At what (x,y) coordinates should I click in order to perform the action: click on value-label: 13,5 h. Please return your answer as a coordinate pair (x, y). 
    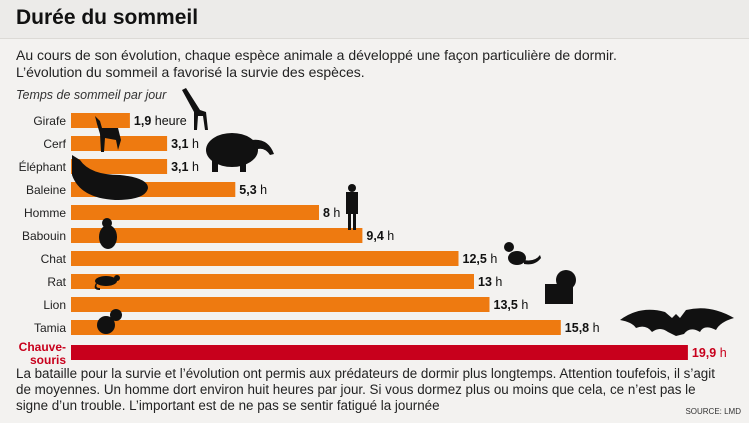
    Looking at the image, I should click on (511, 305).